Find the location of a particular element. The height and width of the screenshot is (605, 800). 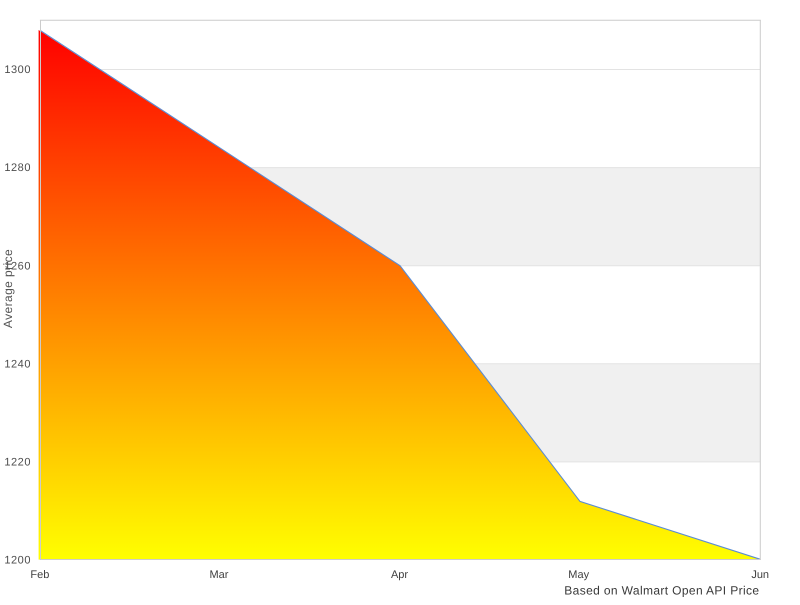

svg-text: 1220 is located at coordinates (17, 463).